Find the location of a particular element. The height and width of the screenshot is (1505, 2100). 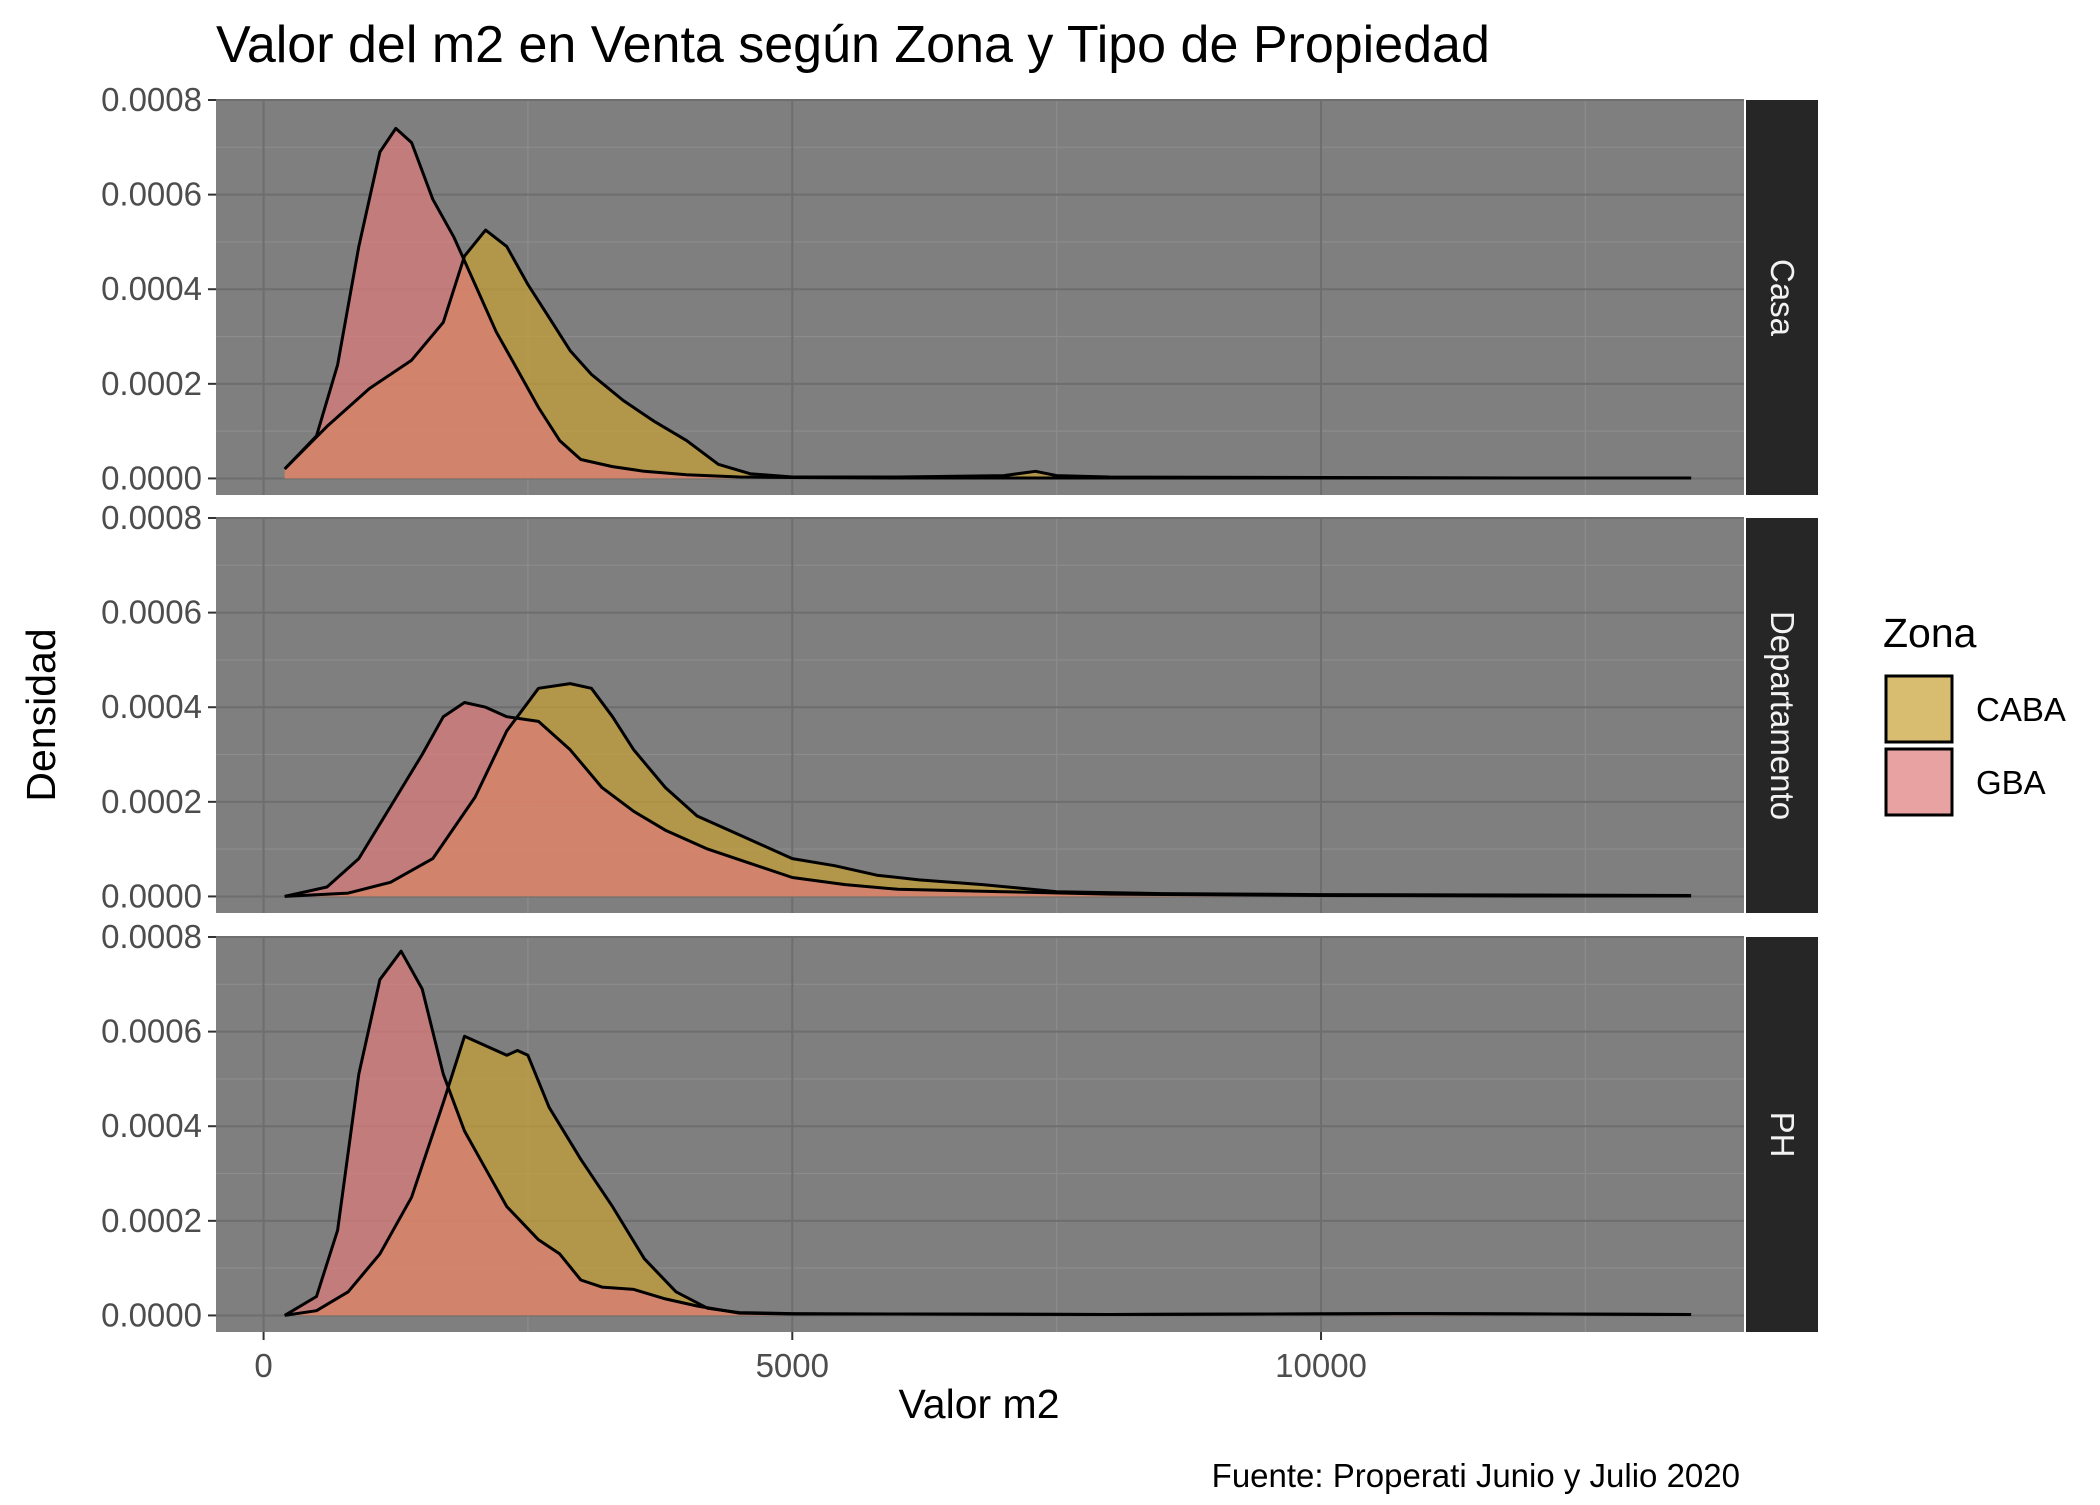

caption: Fuente: Properati Junio y Julio 2020 is located at coordinates (1476, 1475).